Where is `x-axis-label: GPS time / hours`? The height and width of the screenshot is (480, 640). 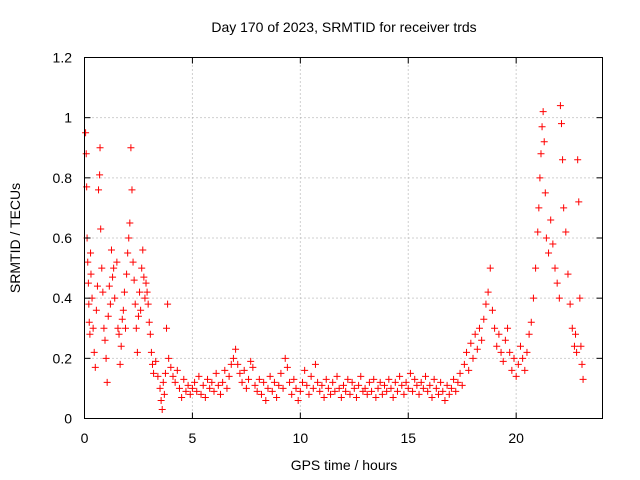 x-axis-label: GPS time / hours is located at coordinates (344, 465).